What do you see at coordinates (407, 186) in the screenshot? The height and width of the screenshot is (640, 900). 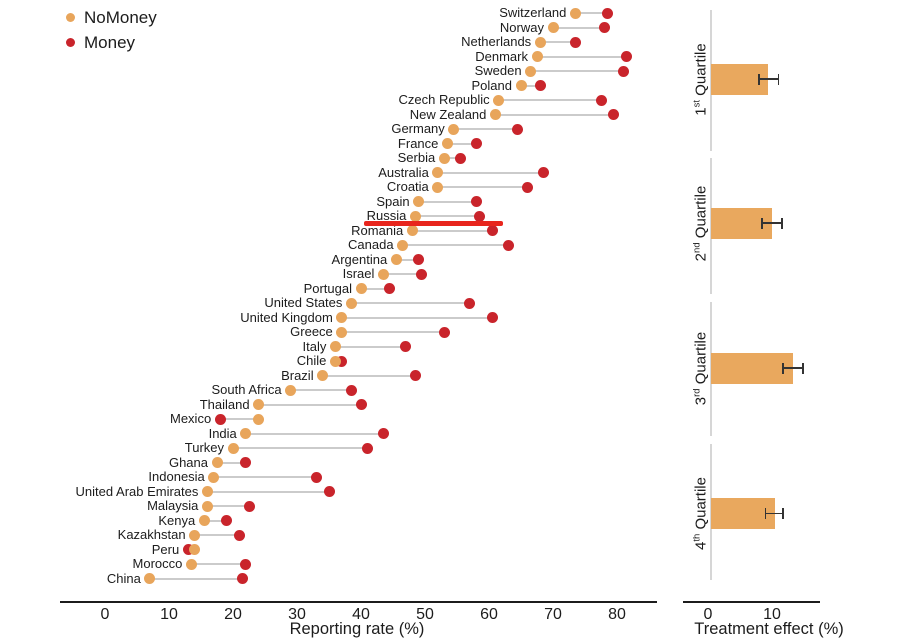 I see `country-label: Croatia` at bounding box center [407, 186].